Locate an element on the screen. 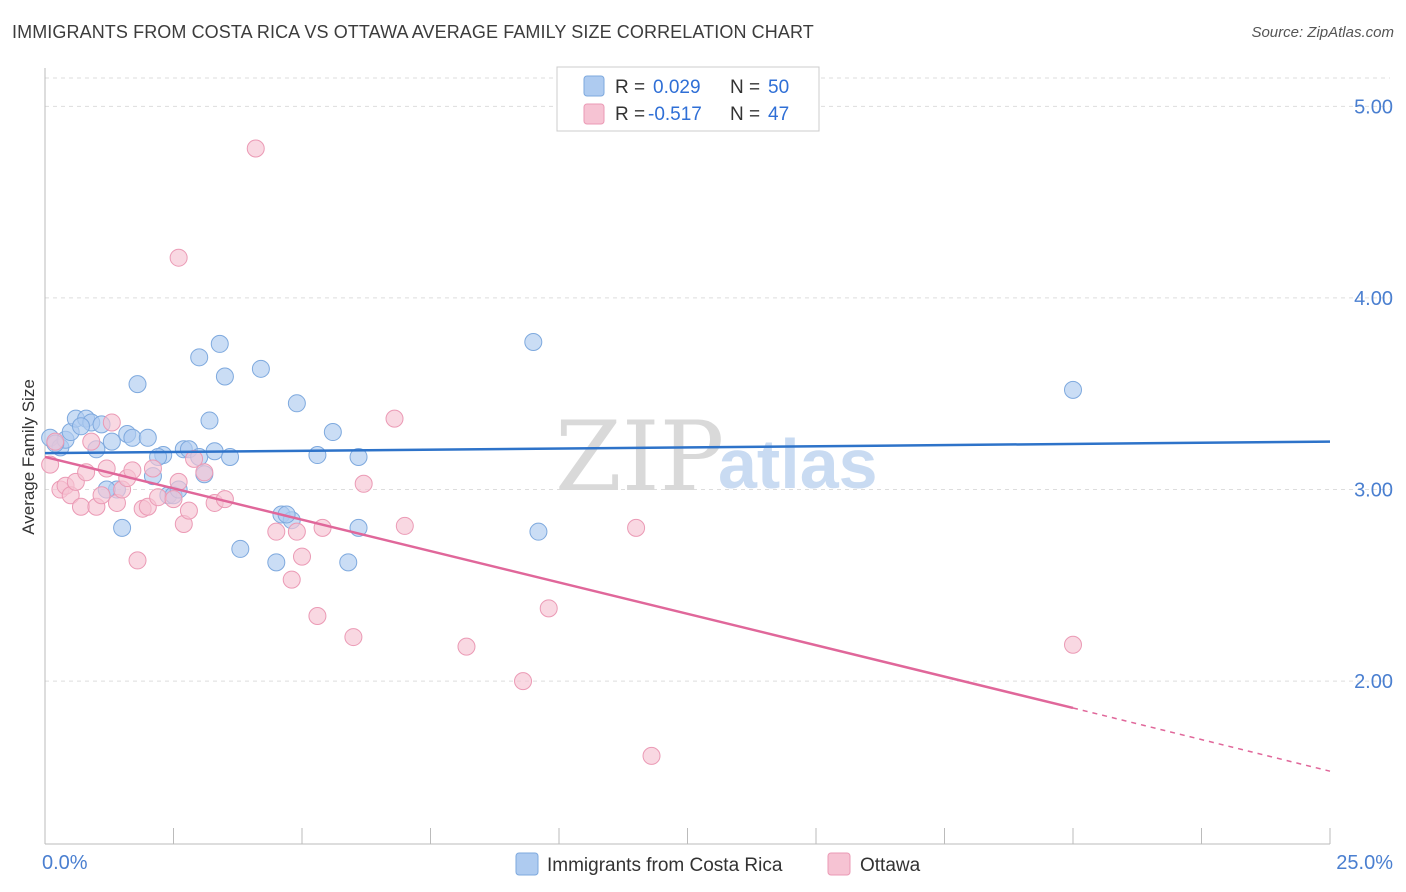  bottom-legend-swatch-pink is located at coordinates (839, 864).